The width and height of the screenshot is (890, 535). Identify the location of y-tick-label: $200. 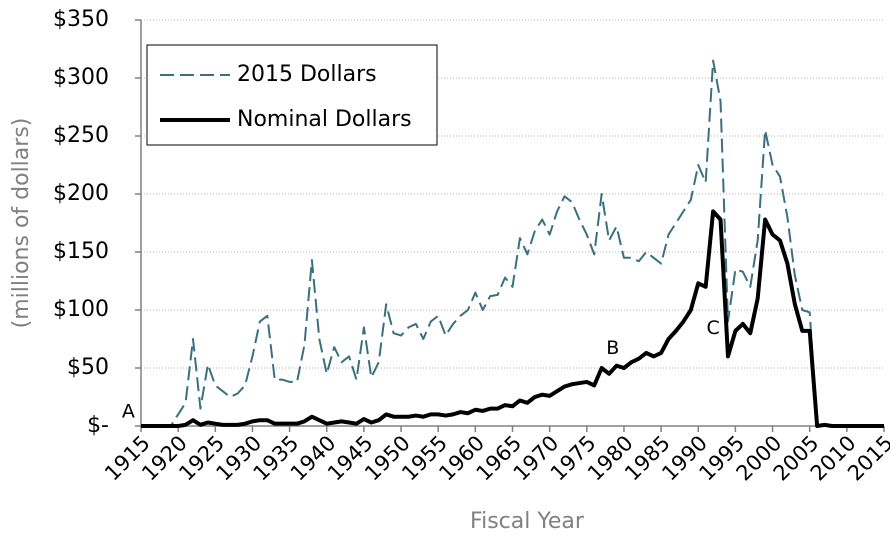
(81, 193).